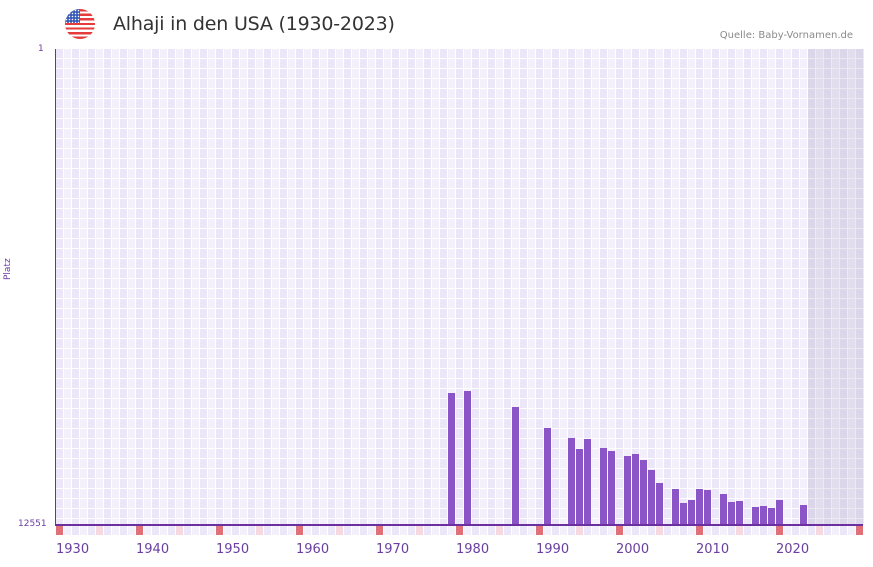  What do you see at coordinates (739, 513) in the screenshot?
I see `bar-2015` at bounding box center [739, 513].